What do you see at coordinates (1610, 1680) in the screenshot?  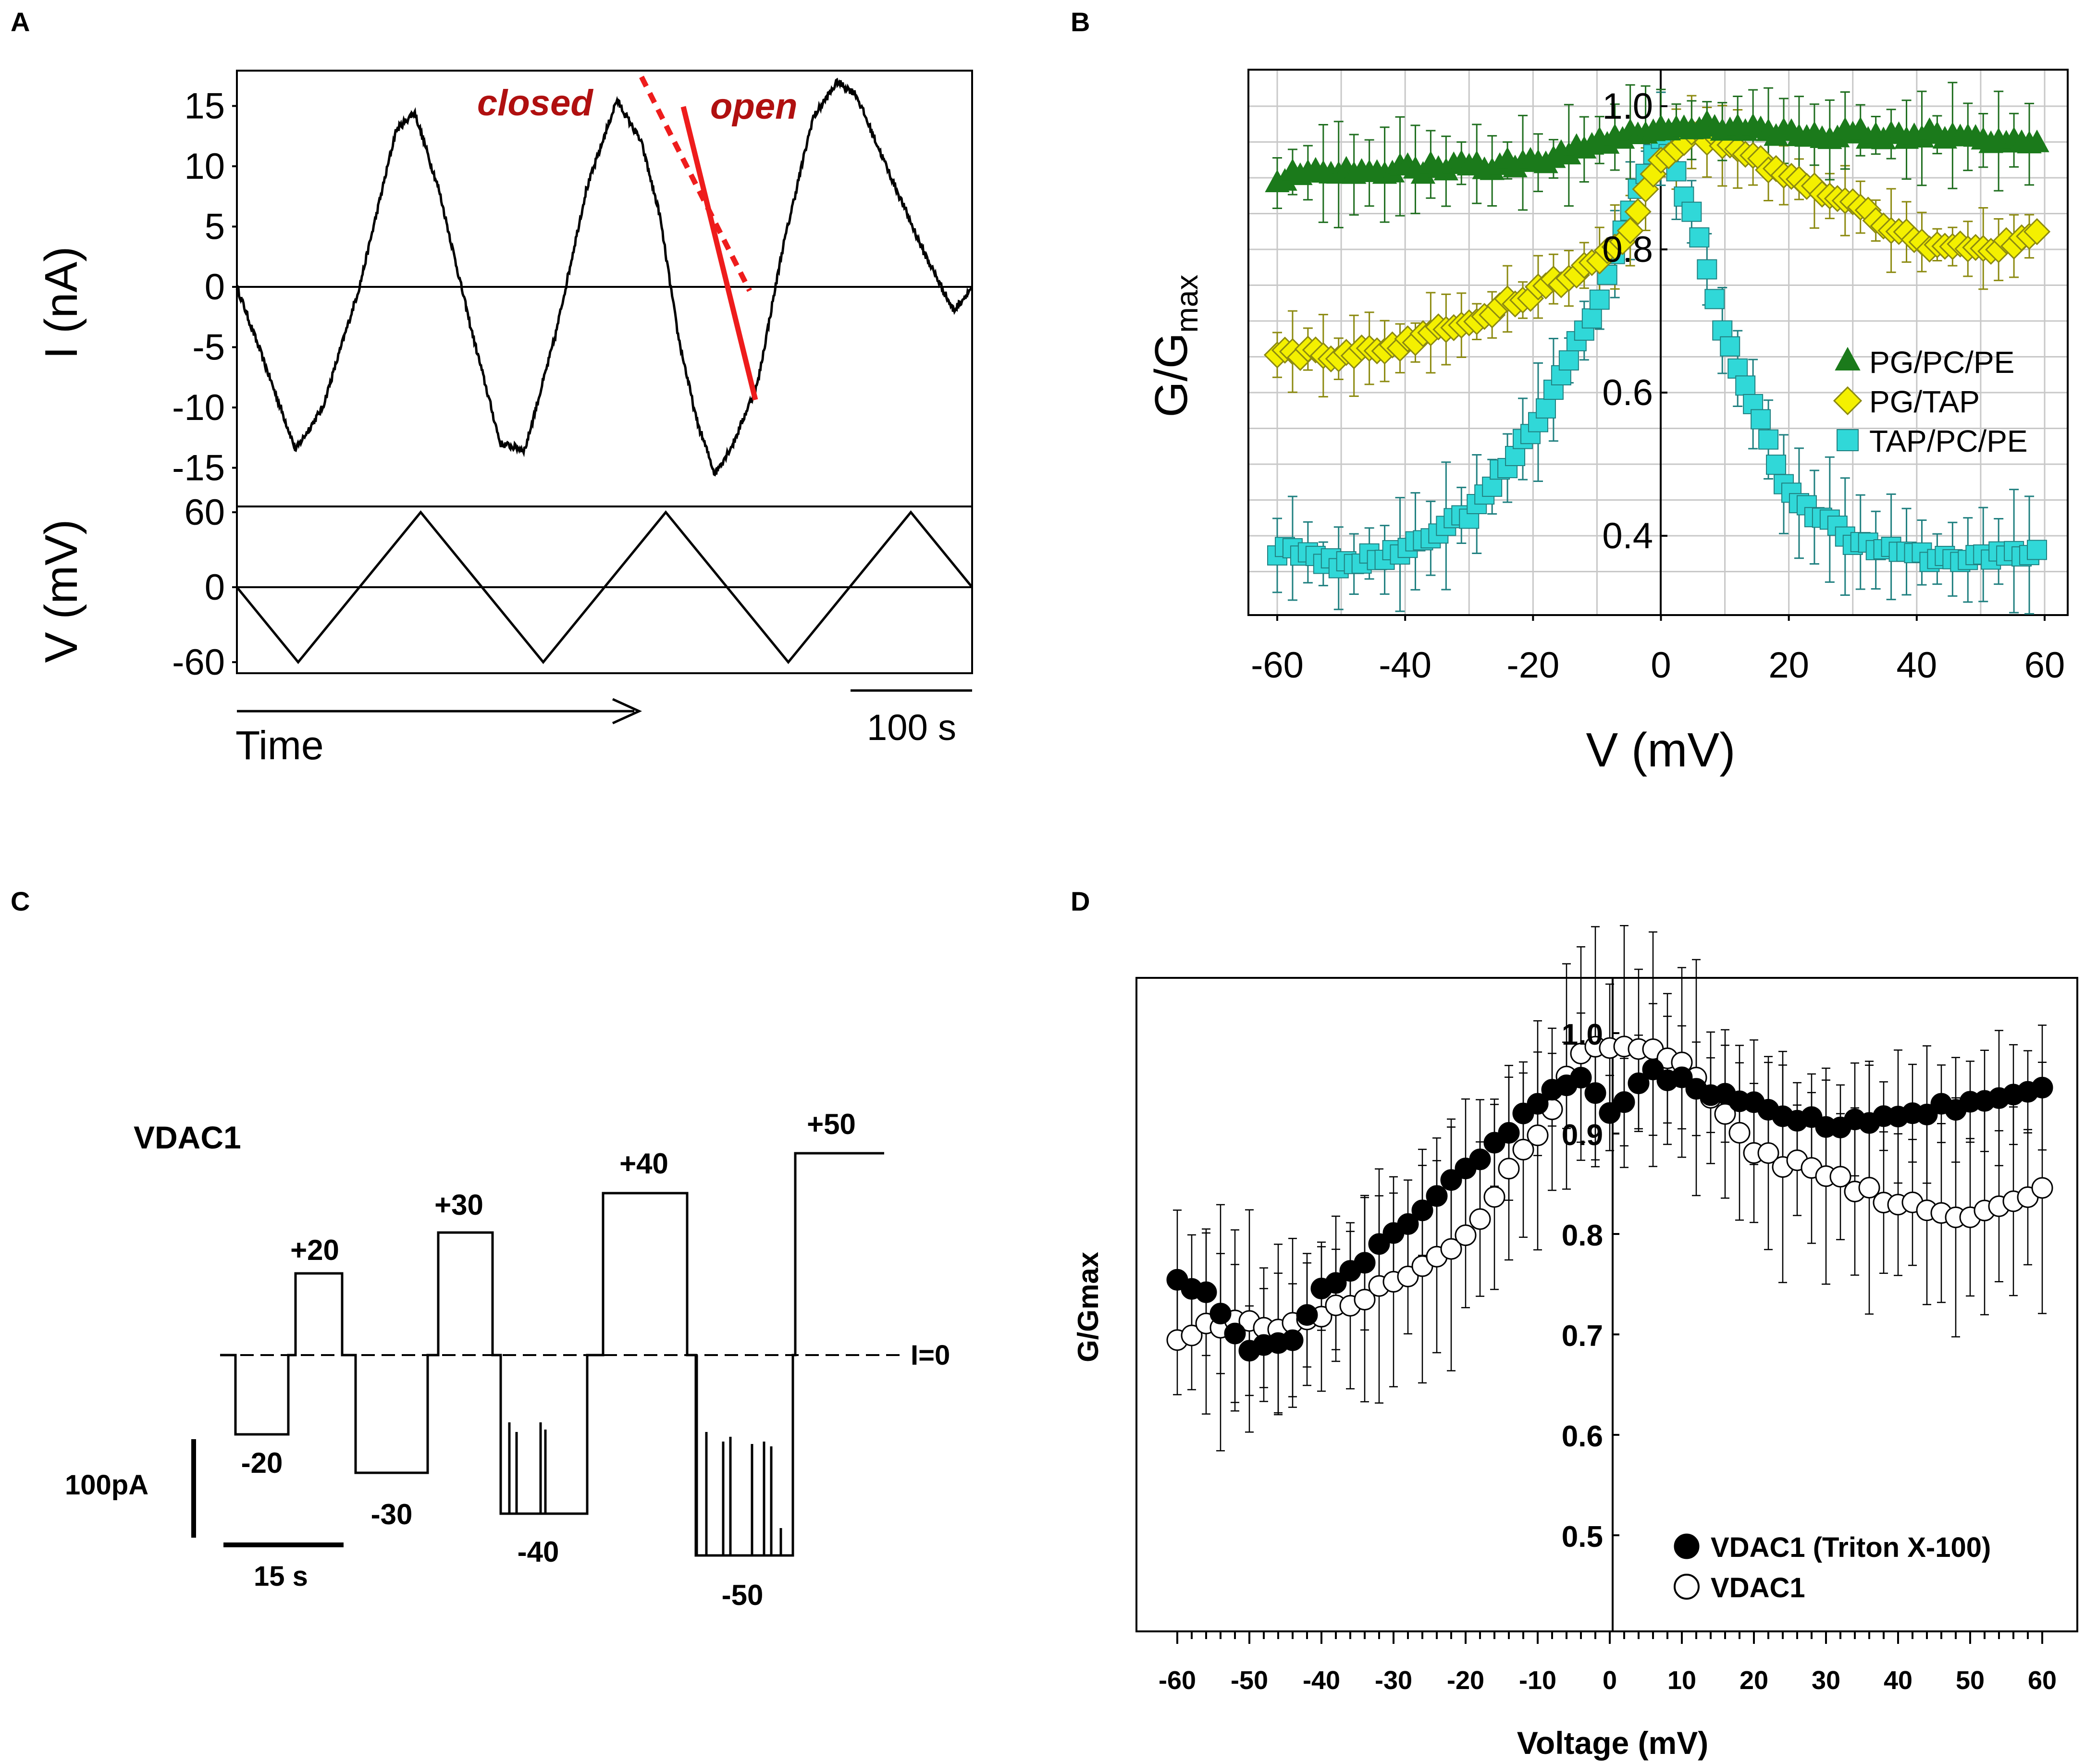 I see `d-x-tick-label: 0` at bounding box center [1610, 1680].